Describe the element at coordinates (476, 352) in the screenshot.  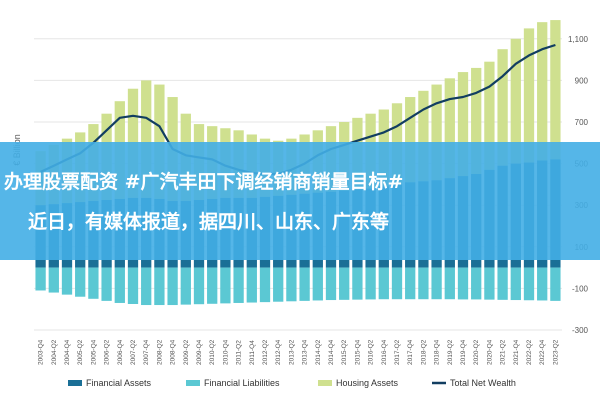
I see `x-tick-label: 2020-Q2` at that location.